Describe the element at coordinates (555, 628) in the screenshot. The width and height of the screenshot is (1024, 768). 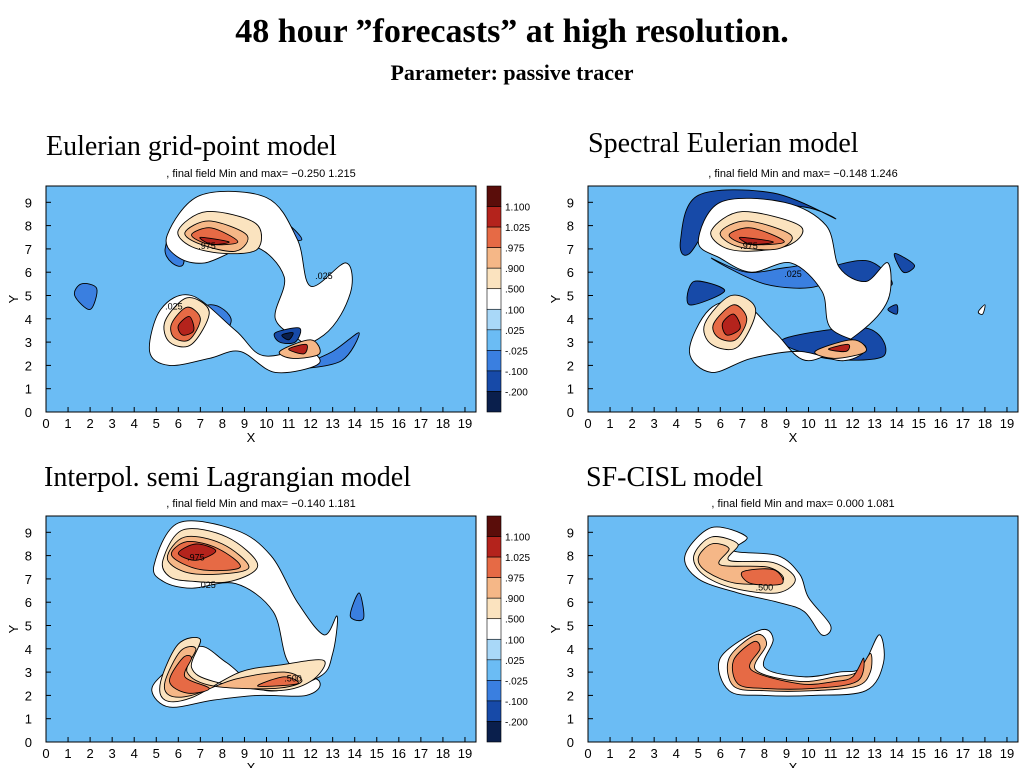
I see `y-axis-label: Y` at that location.